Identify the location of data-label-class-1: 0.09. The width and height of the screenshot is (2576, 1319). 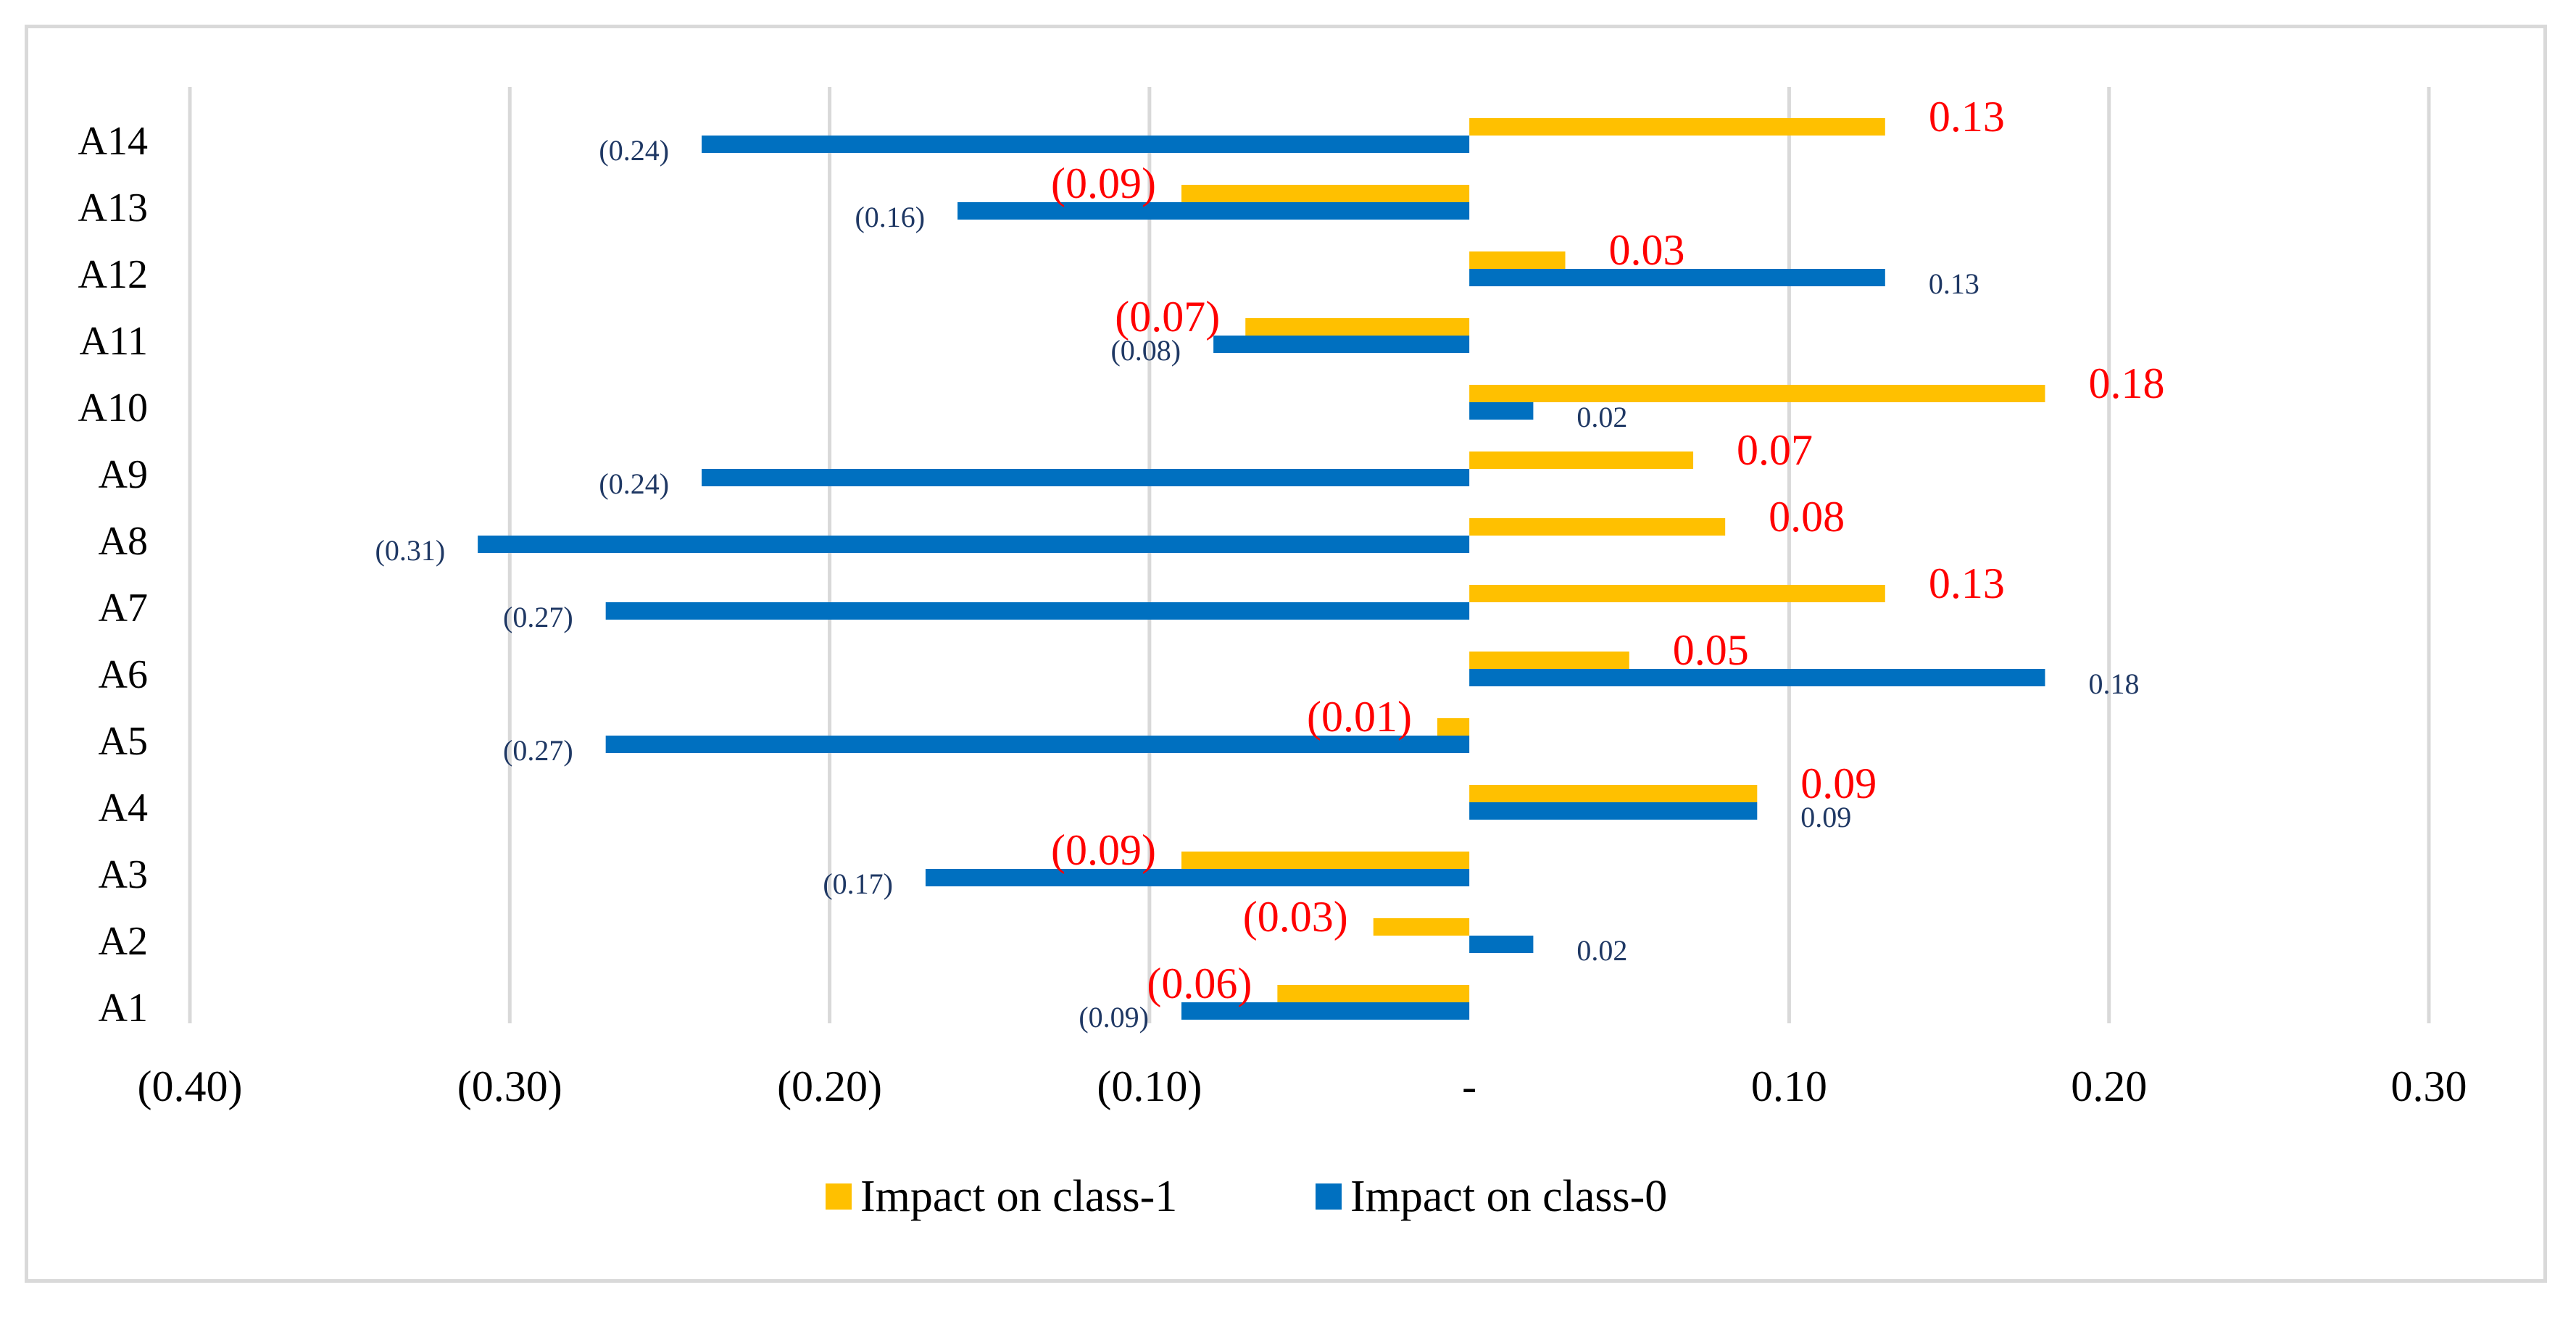
(1838, 783).